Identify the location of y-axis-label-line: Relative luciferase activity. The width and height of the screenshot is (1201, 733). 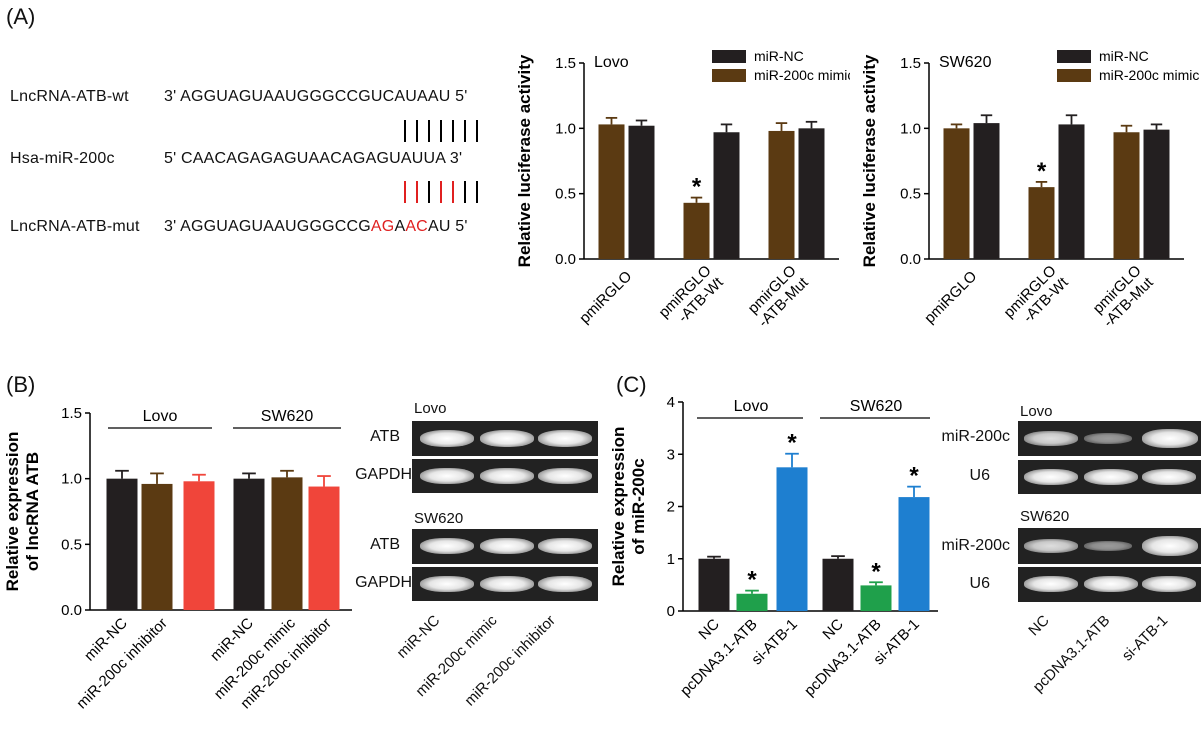
(524, 160).